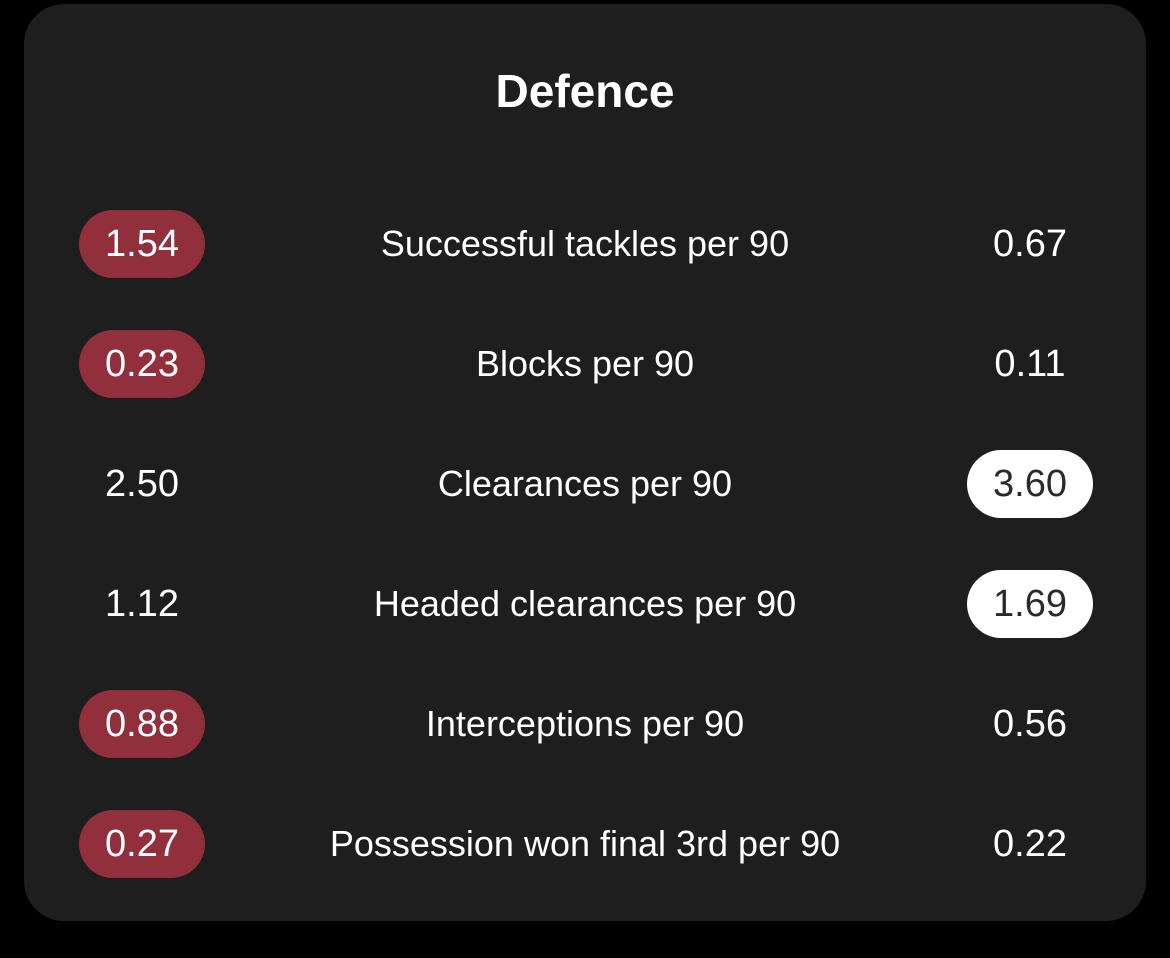 The height and width of the screenshot is (958, 1170). I want to click on stat-row: 1.12 Headed clearances per 90 1.69, so click(585, 604).